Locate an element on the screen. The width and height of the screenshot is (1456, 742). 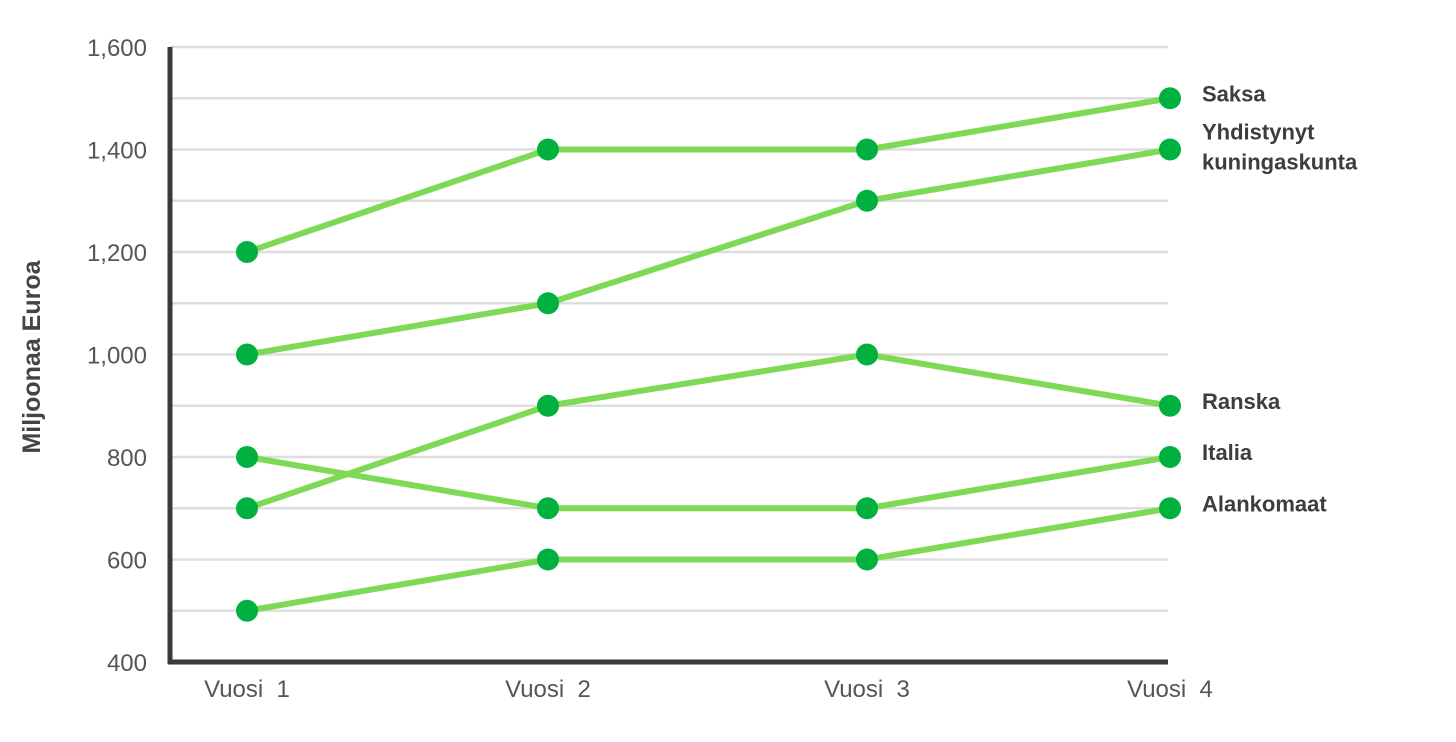
y-tick-label: 1,600 is located at coordinates (117, 48).